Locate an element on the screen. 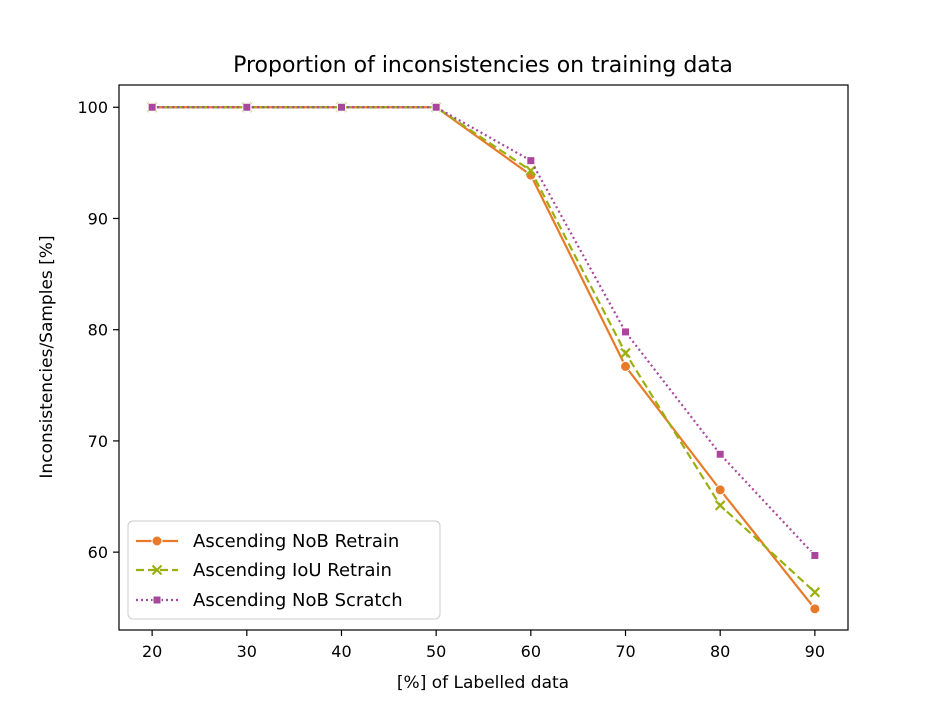  legend-item-nob-retrain: Ascending NoB Retrain is located at coordinates (267, 541).